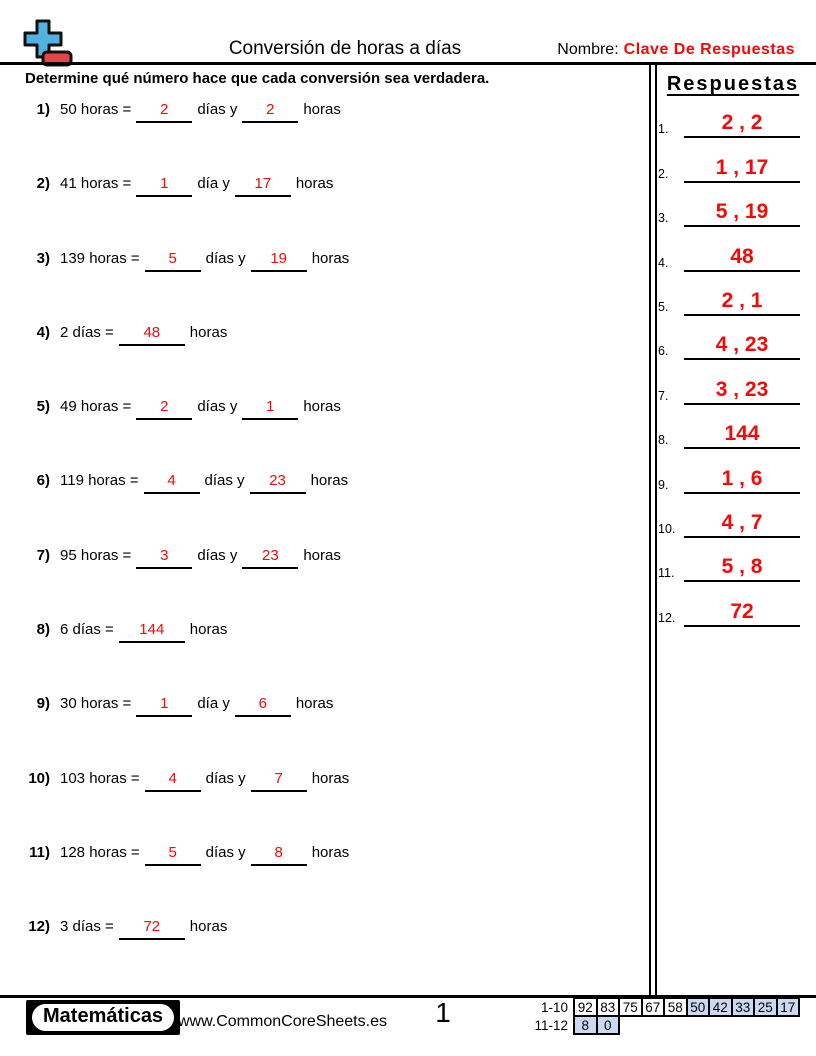 This screenshot has width=816, height=1056. Describe the element at coordinates (87, 630) in the screenshot. I see `problem-prefix-text: 6 días =` at that location.